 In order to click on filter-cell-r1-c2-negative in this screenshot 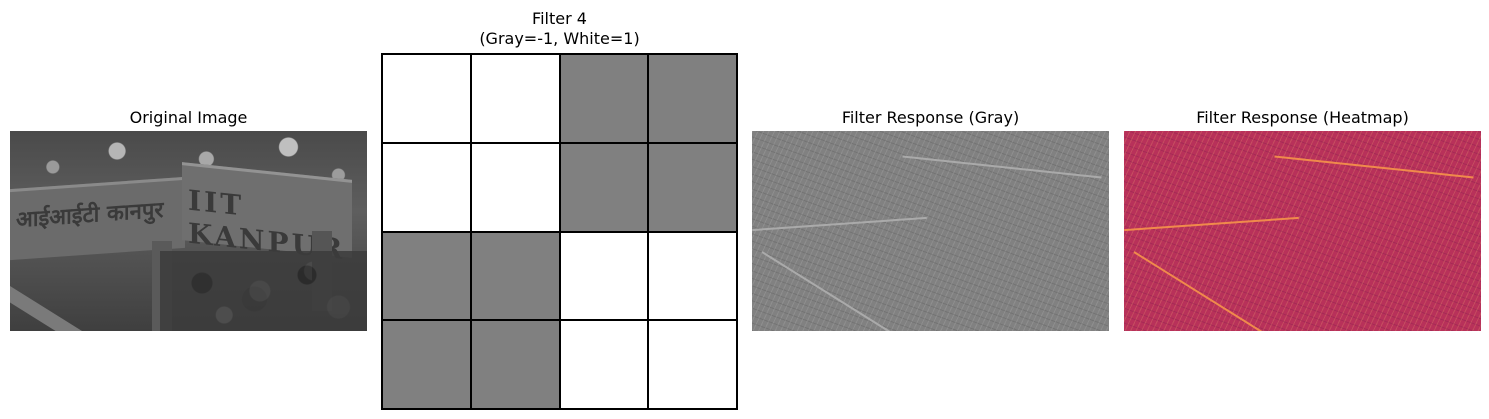, I will do `click(604, 187)`.